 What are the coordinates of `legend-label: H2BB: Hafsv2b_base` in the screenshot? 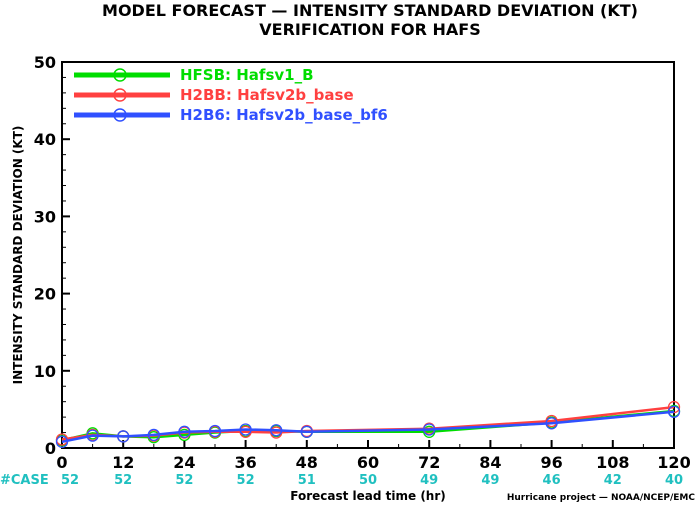 It's located at (267, 95).